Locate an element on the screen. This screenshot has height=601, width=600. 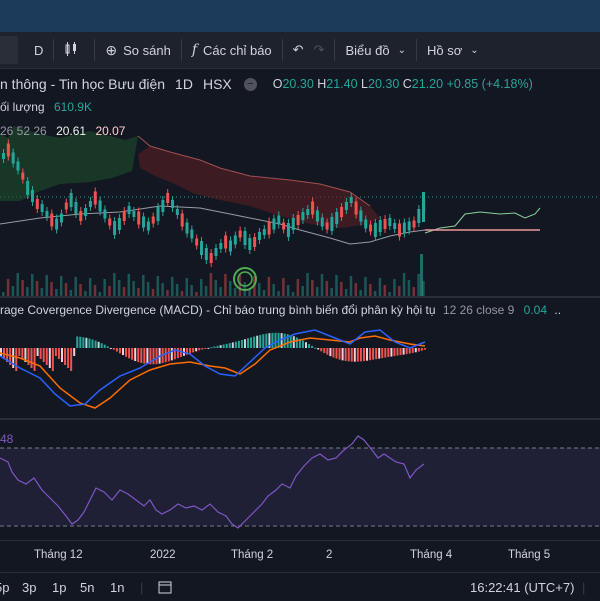
ichimoku-legend: 26 52 26 20.61 20.07 is located at coordinates (62, 131).